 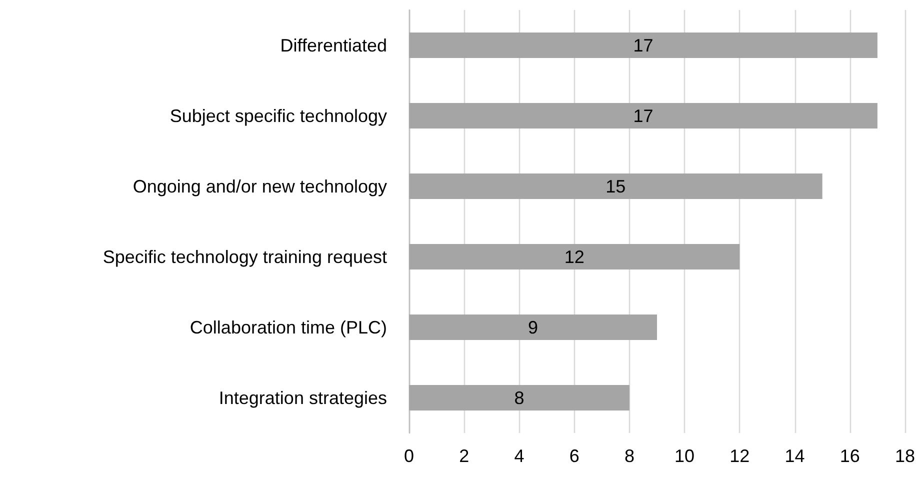 I want to click on x-tick-label: 2, so click(x=464, y=456).